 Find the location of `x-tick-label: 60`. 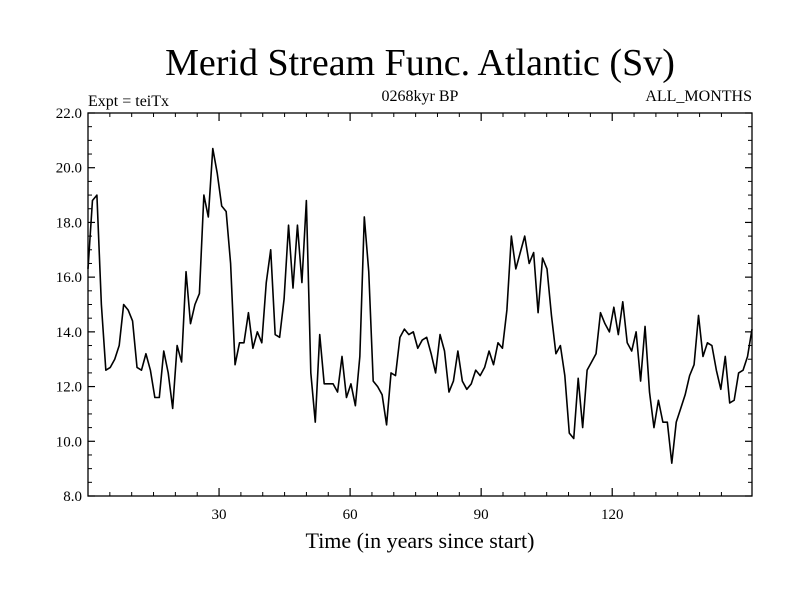

x-tick-label: 60 is located at coordinates (350, 515).